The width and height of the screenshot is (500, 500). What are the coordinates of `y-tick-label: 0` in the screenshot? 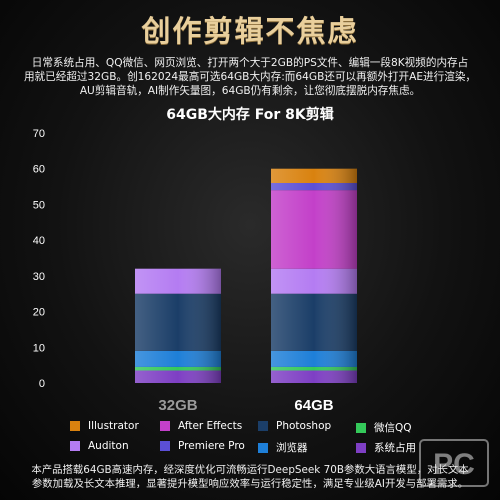 It's located at (42, 384).